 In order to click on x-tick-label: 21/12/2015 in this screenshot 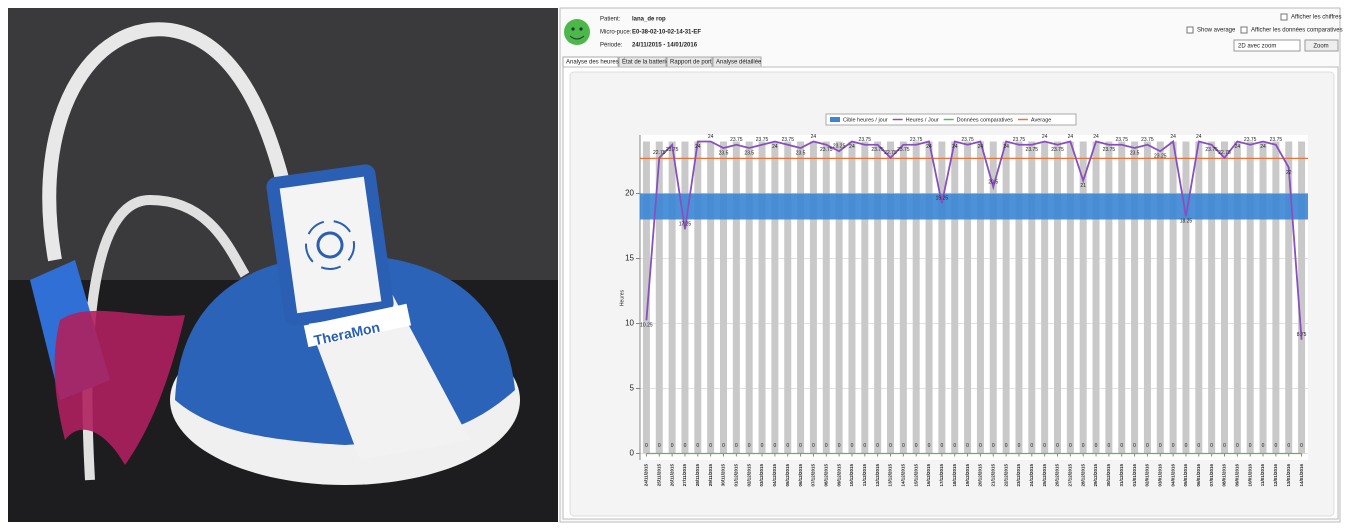, I will do `click(992, 475)`.